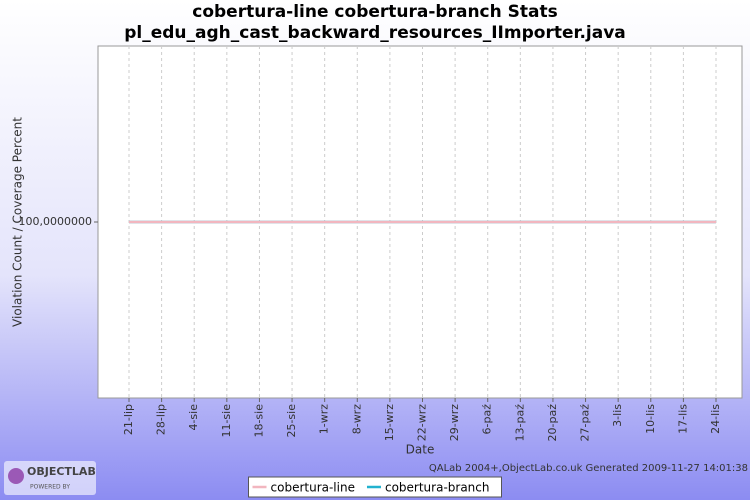  I want to click on x-tick-label: 10-lis, so click(650, 419).